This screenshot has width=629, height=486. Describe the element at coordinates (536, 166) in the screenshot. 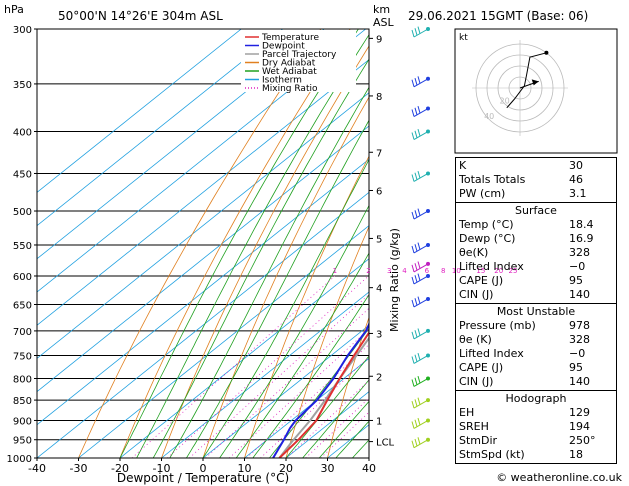

I see `stat-row: K 30` at that location.